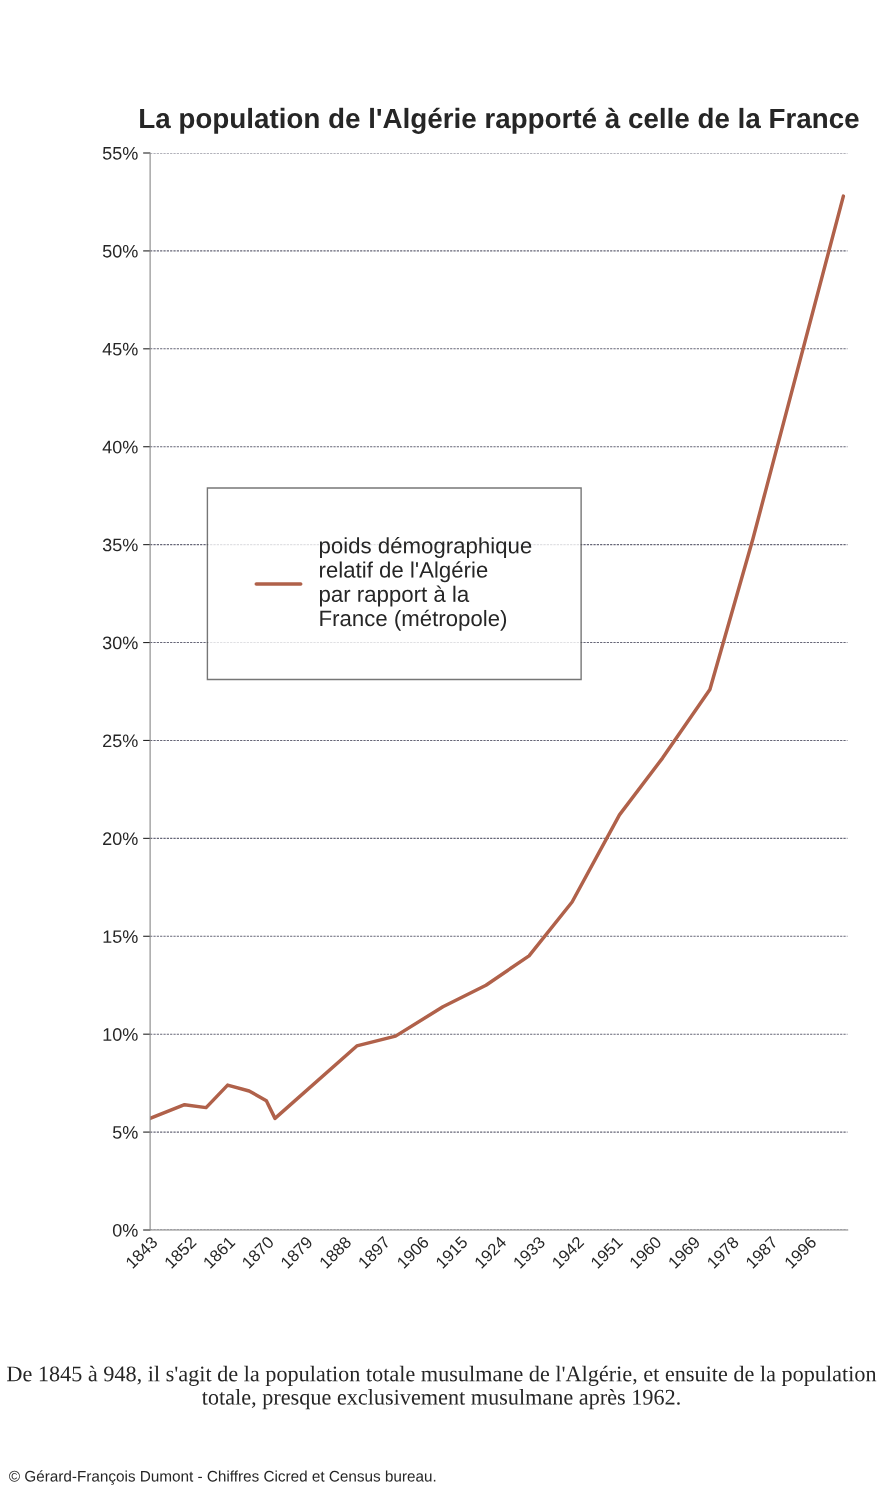 This screenshot has width=883, height=1500. What do you see at coordinates (120, 447) in the screenshot?
I see `y-tick-label: 40%` at bounding box center [120, 447].